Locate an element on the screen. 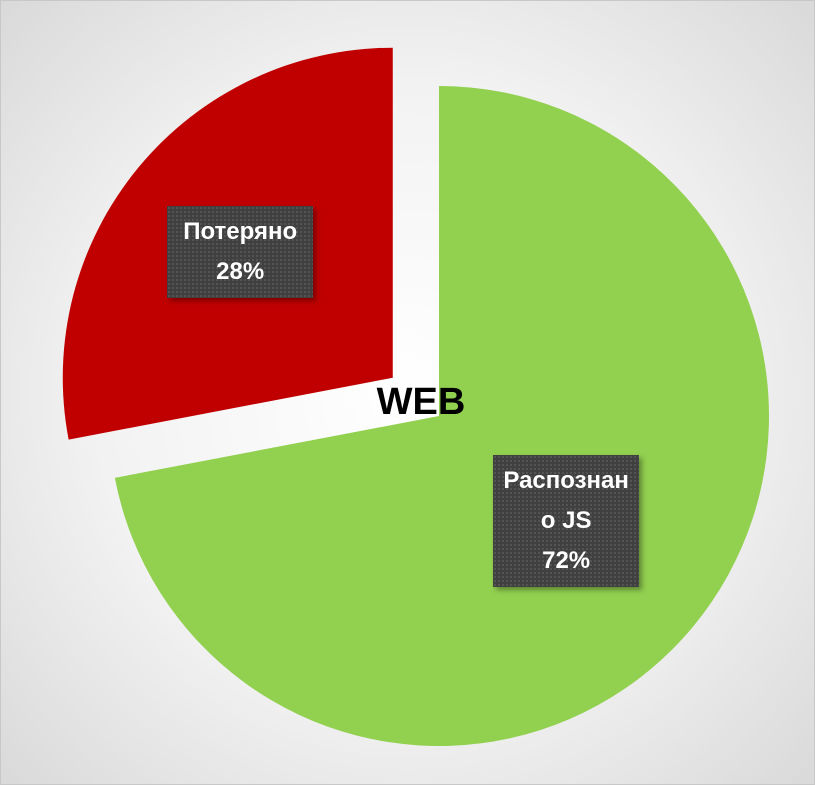  data-label: Потеряно 28% is located at coordinates (240, 251).